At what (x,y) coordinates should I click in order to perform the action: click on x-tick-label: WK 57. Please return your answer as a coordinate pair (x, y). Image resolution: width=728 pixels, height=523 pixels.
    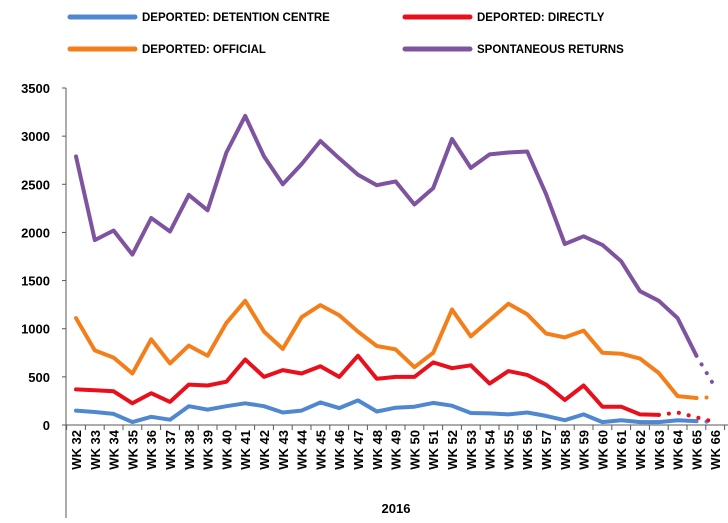
    Looking at the image, I should click on (546, 450).